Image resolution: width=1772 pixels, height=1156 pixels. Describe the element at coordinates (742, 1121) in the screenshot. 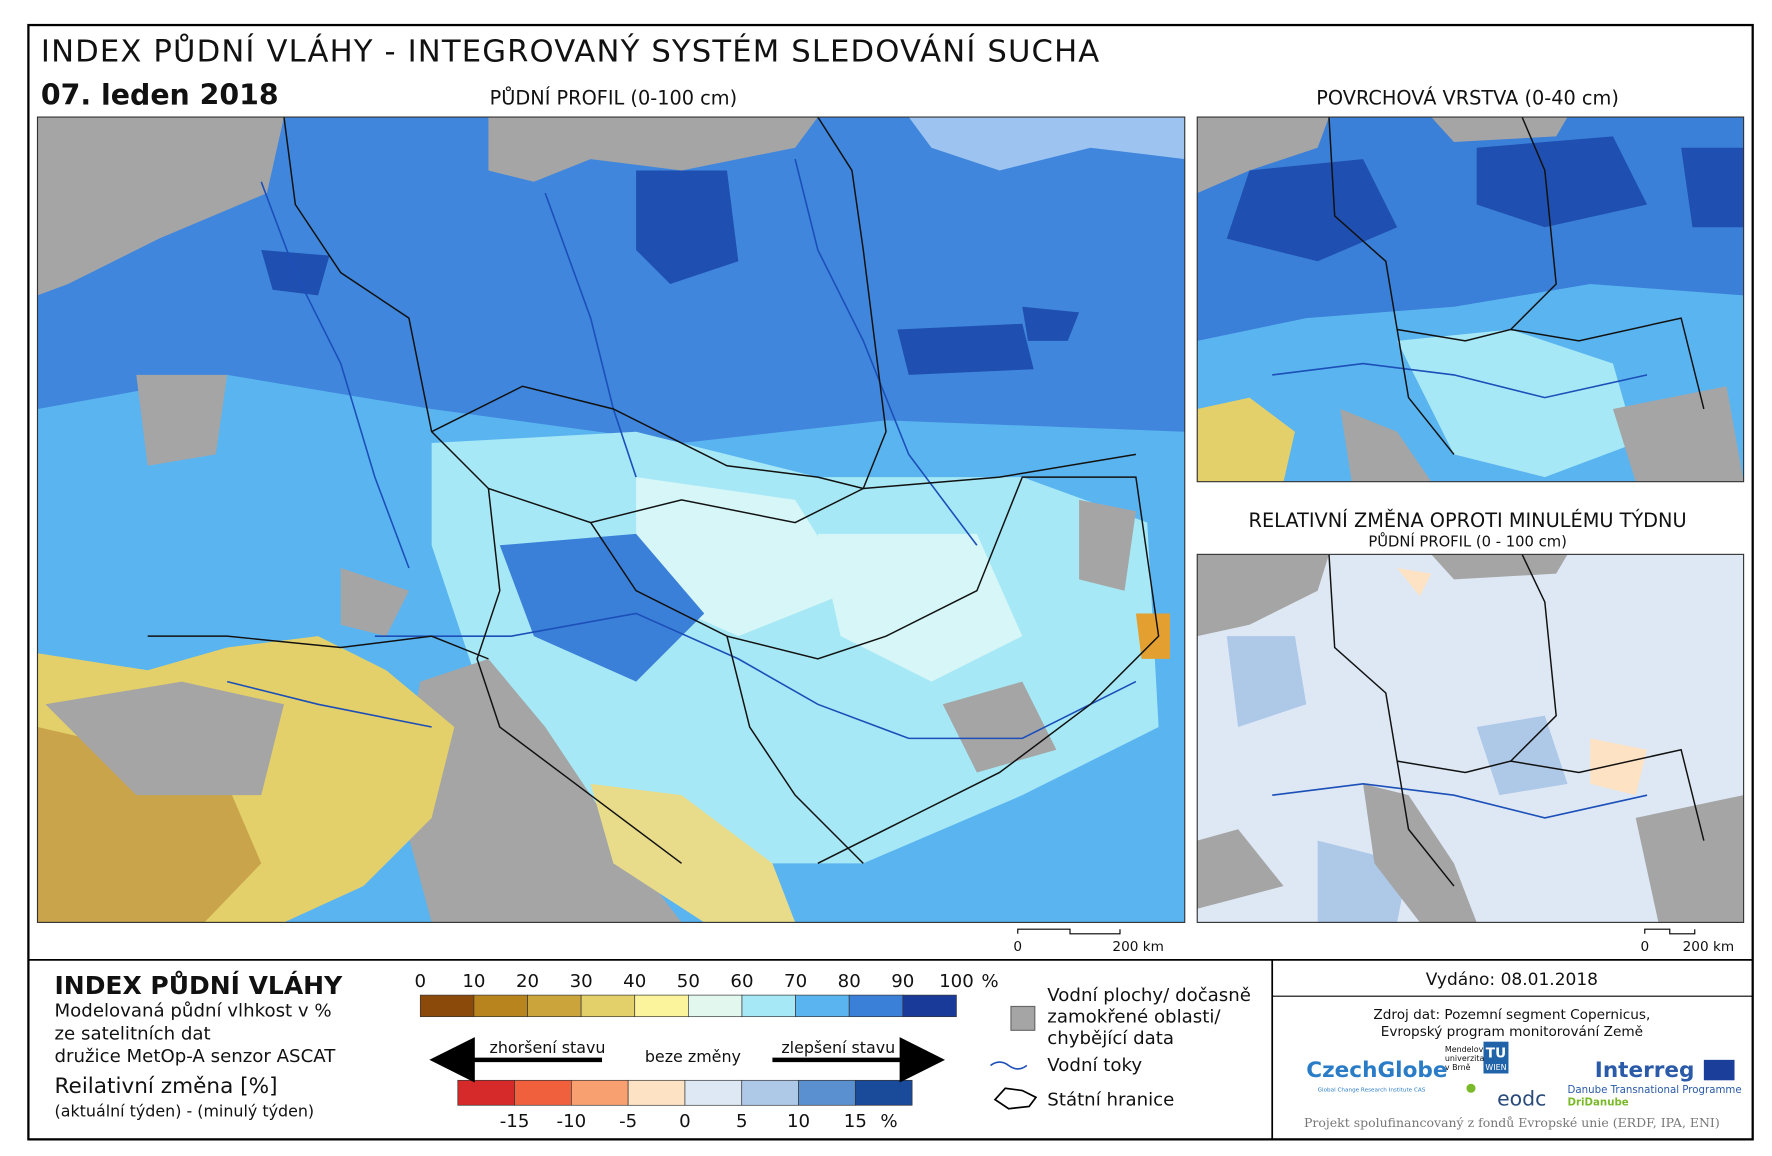

I see `colorbar-tick-label: 5` at that location.